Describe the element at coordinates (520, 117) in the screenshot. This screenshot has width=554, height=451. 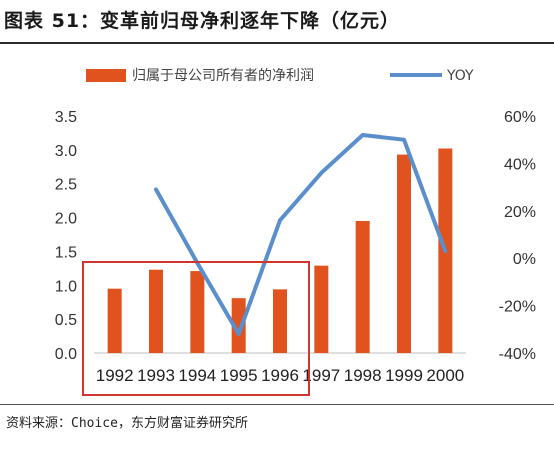
I see `right-y-tick-label: 60%` at that location.